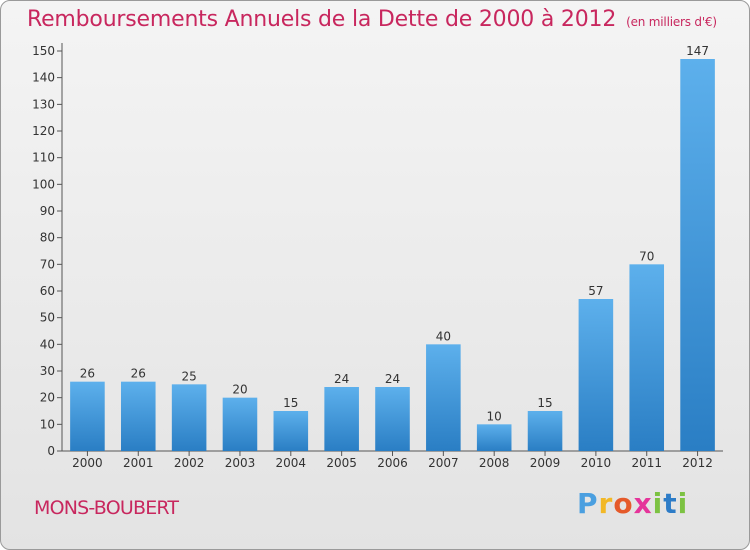  Describe the element at coordinates (606, 503) in the screenshot. I see `logo-letter: r` at that location.